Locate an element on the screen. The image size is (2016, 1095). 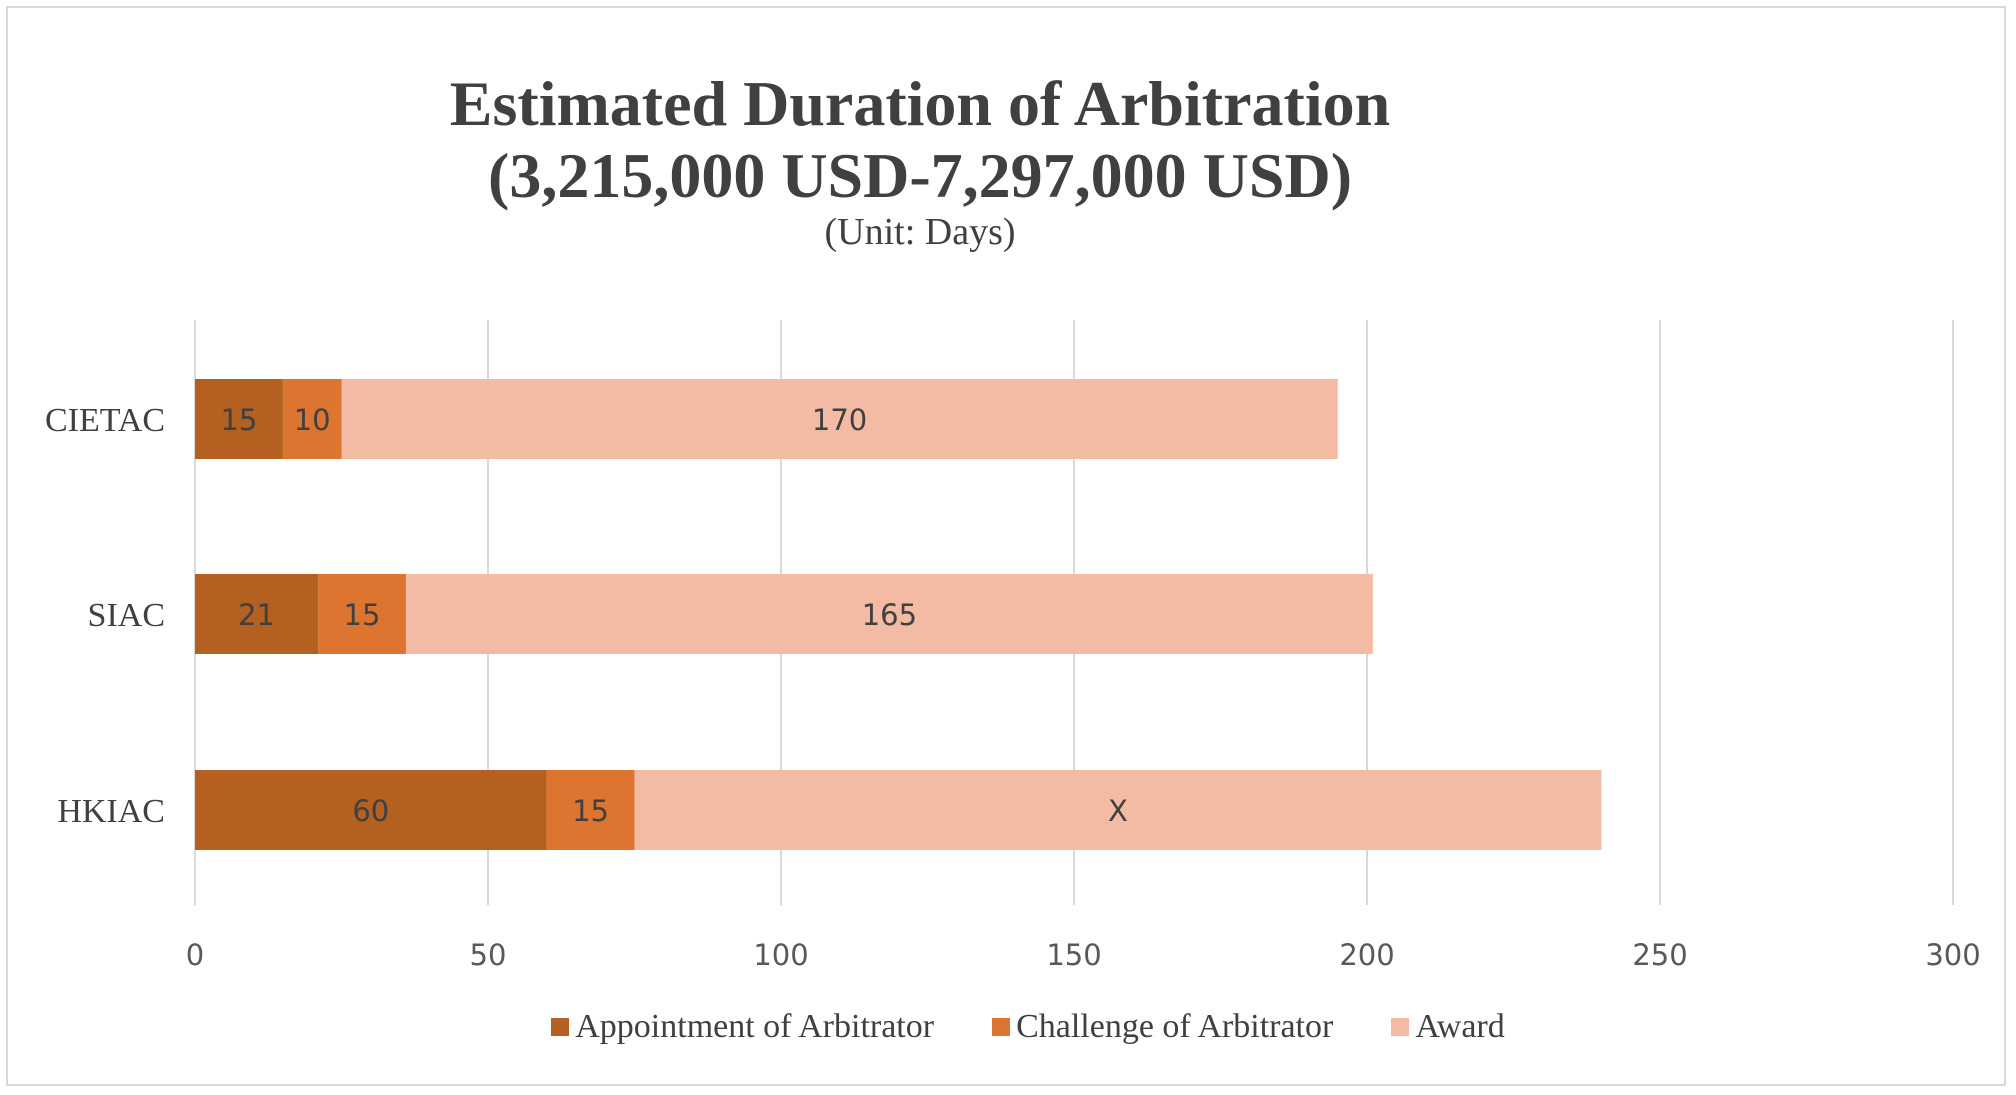
legend-item-appointment: Appointment of Arbitrator is located at coordinates (742, 1027).